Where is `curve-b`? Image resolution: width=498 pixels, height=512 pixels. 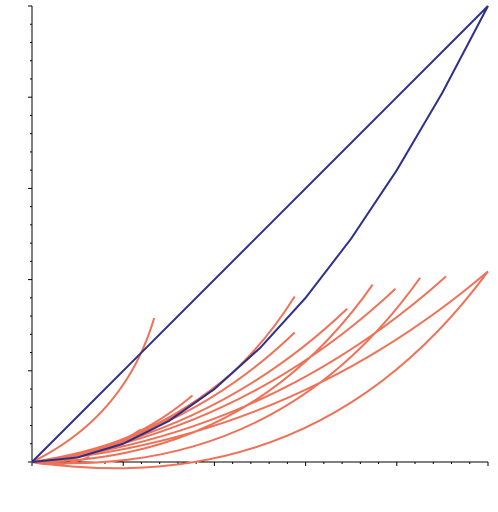
curve-b is located at coordinates (93, 390).